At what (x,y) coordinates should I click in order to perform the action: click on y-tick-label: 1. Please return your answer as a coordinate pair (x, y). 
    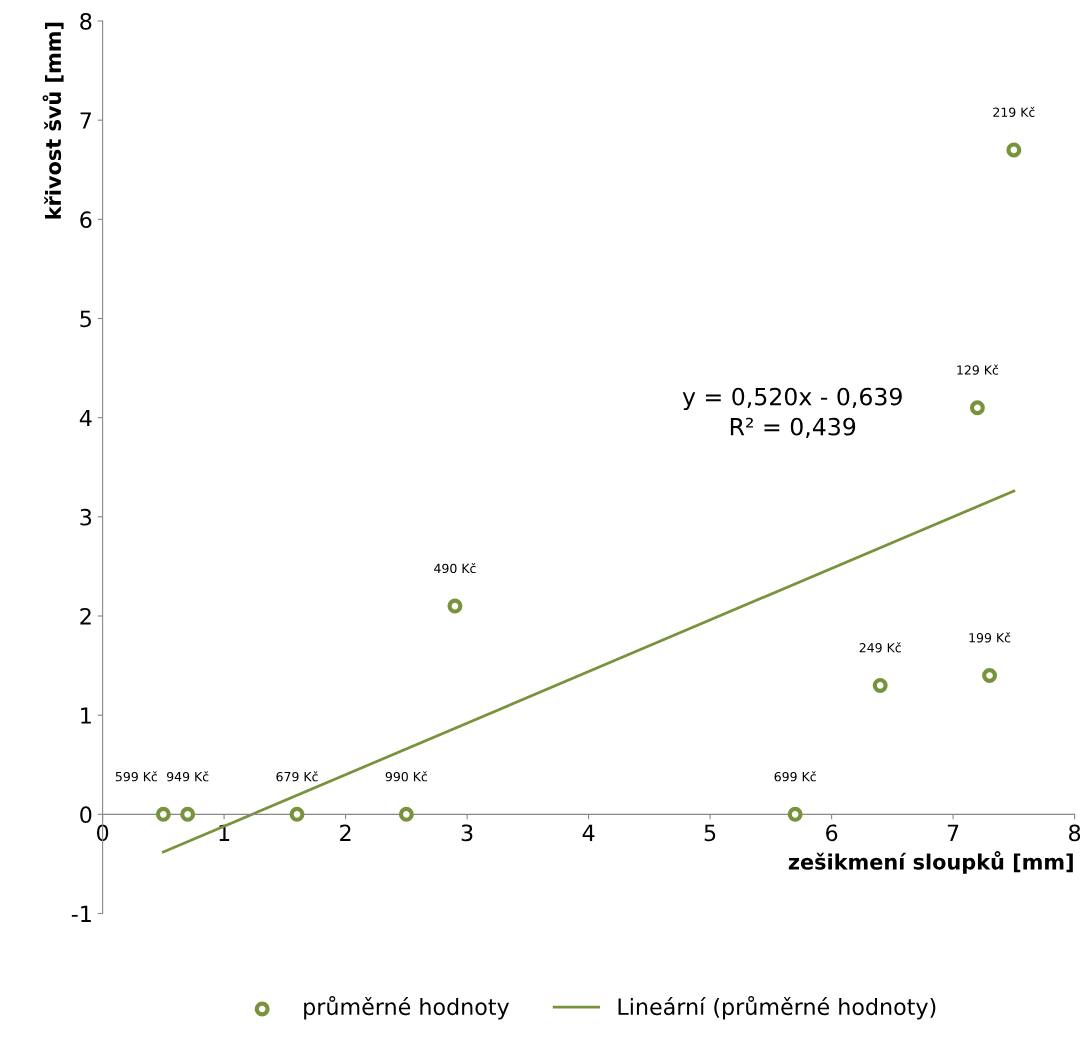
    Looking at the image, I should click on (86, 715).